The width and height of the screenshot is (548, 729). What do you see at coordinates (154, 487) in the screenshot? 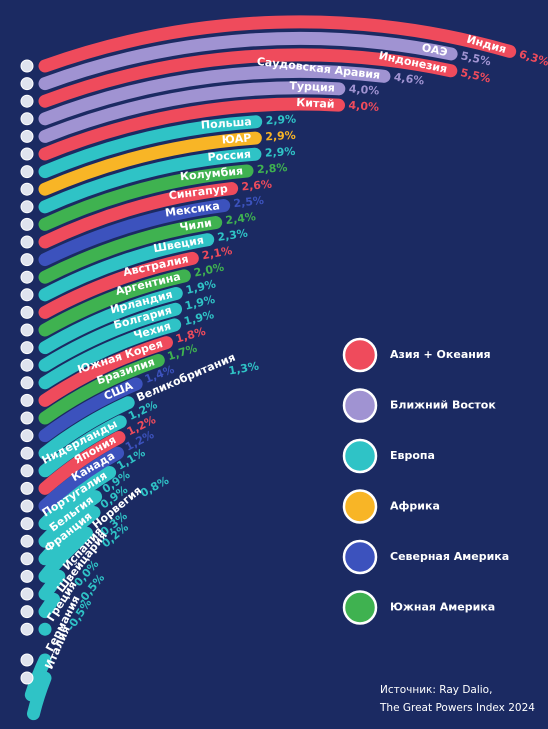
I see `value-label: 0,8%` at bounding box center [154, 487].